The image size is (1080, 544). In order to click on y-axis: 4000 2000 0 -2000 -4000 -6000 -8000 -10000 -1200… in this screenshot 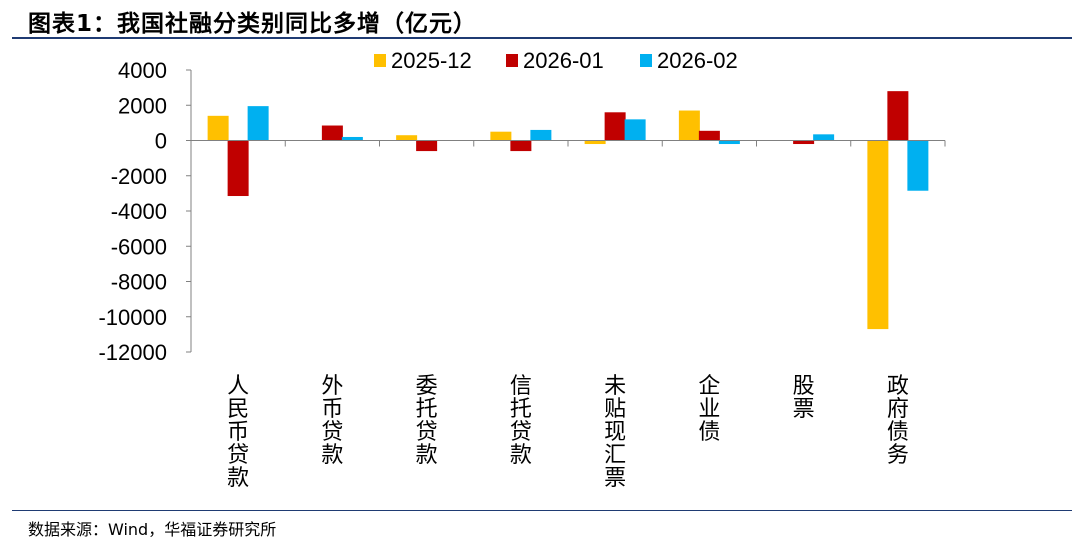, I will do `click(145, 211)`.